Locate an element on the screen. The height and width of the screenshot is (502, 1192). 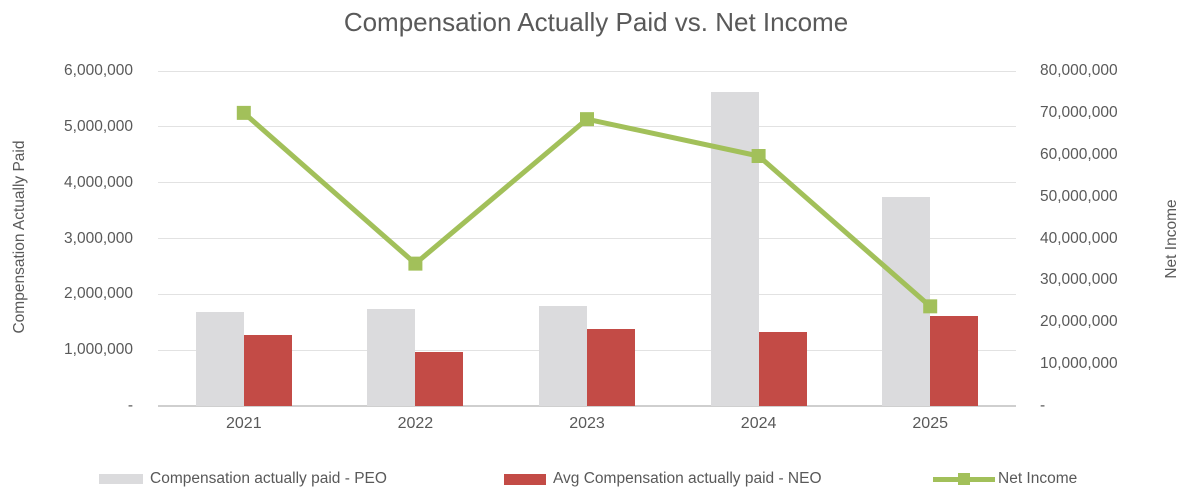
right-axis-title: Net Income is located at coordinates (1171, 239).